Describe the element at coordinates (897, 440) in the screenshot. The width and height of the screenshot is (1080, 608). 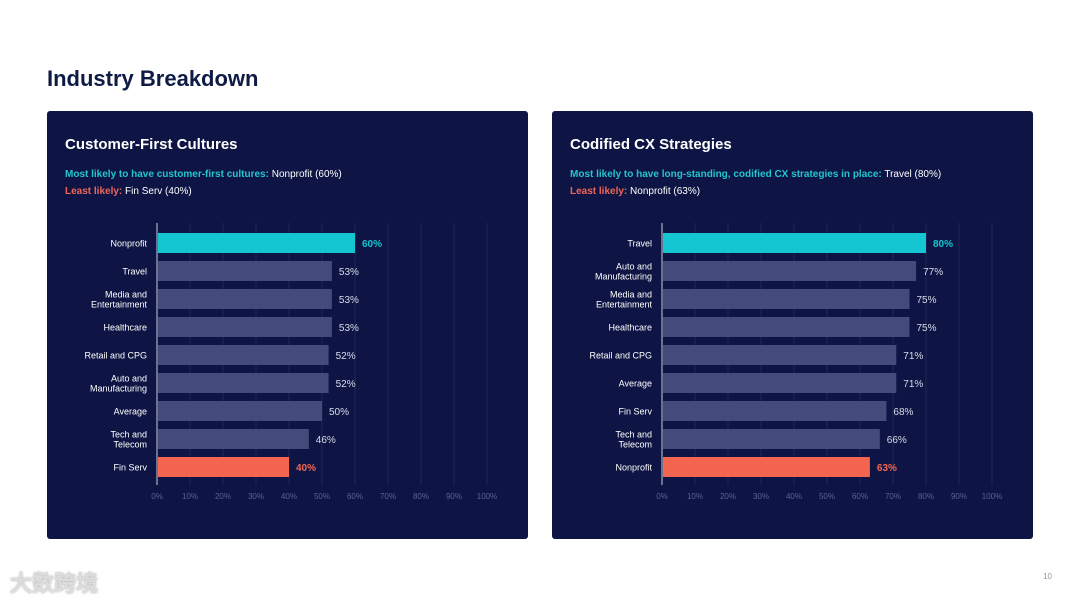
I see `value-label: 66%` at that location.